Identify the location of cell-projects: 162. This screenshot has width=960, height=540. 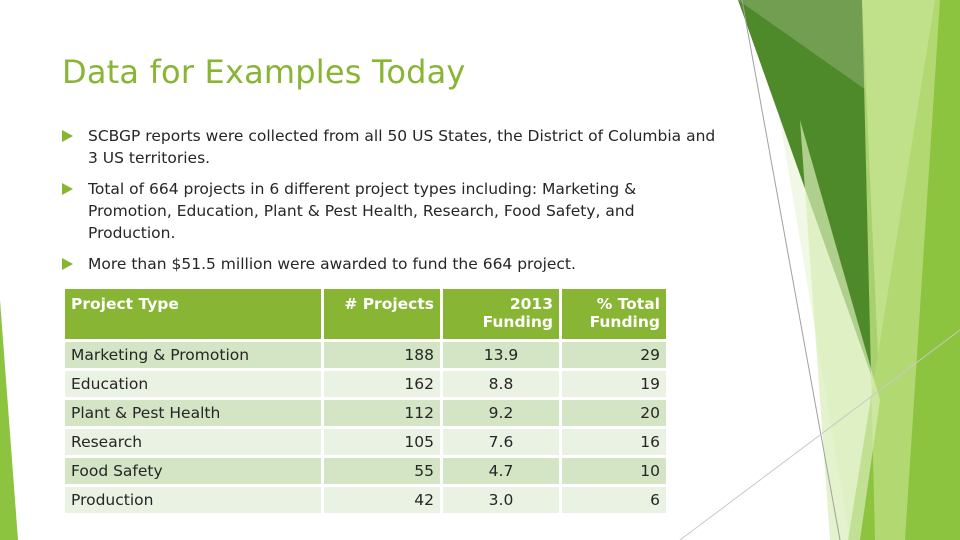
(382, 384).